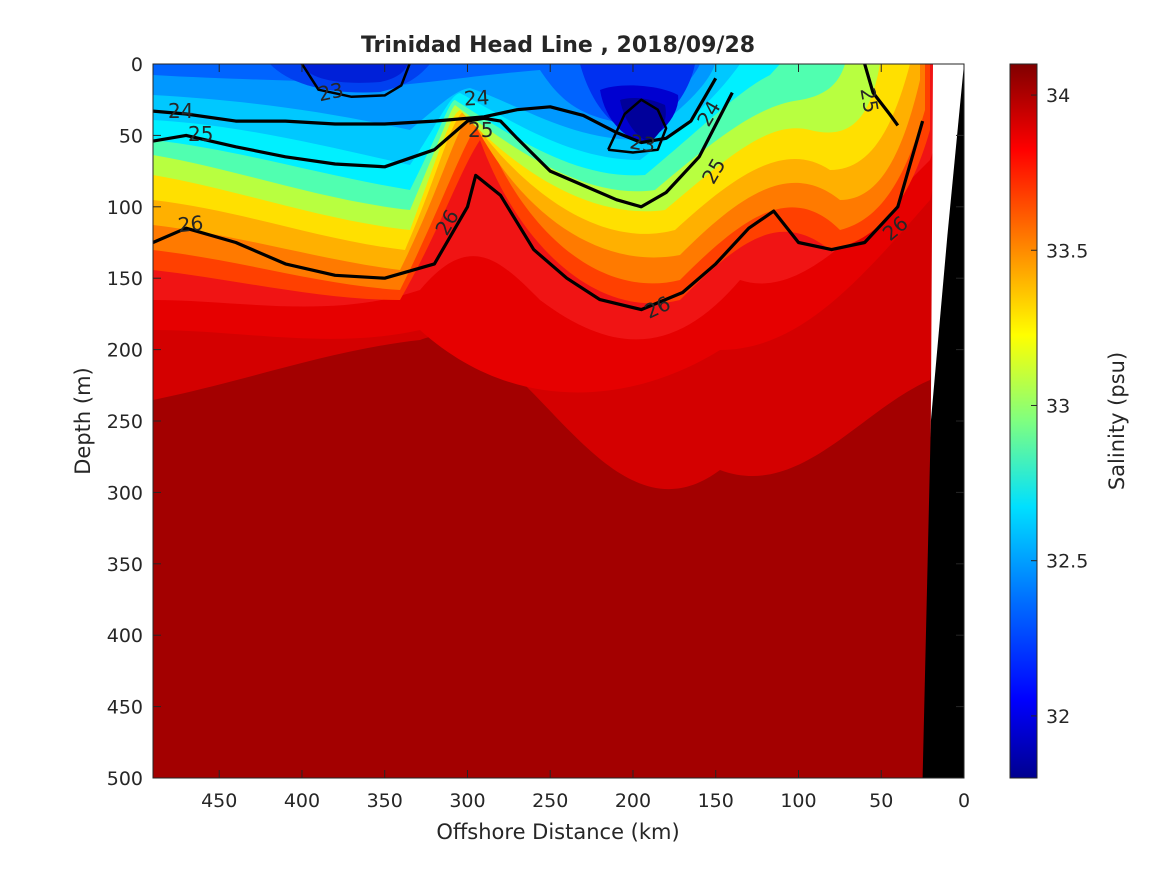  What do you see at coordinates (798, 801) in the screenshot?
I see `x-tick-label: 100` at bounding box center [798, 801].